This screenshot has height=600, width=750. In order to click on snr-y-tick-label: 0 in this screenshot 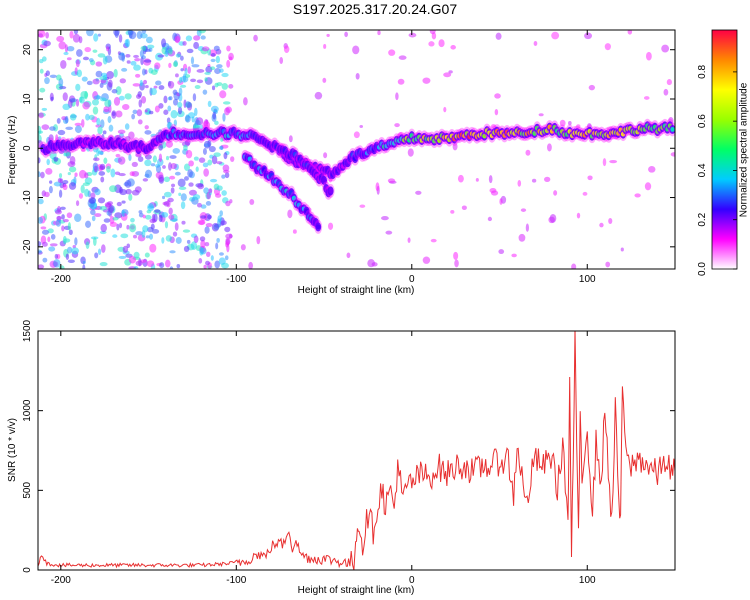, I will do `click(27, 570)`.